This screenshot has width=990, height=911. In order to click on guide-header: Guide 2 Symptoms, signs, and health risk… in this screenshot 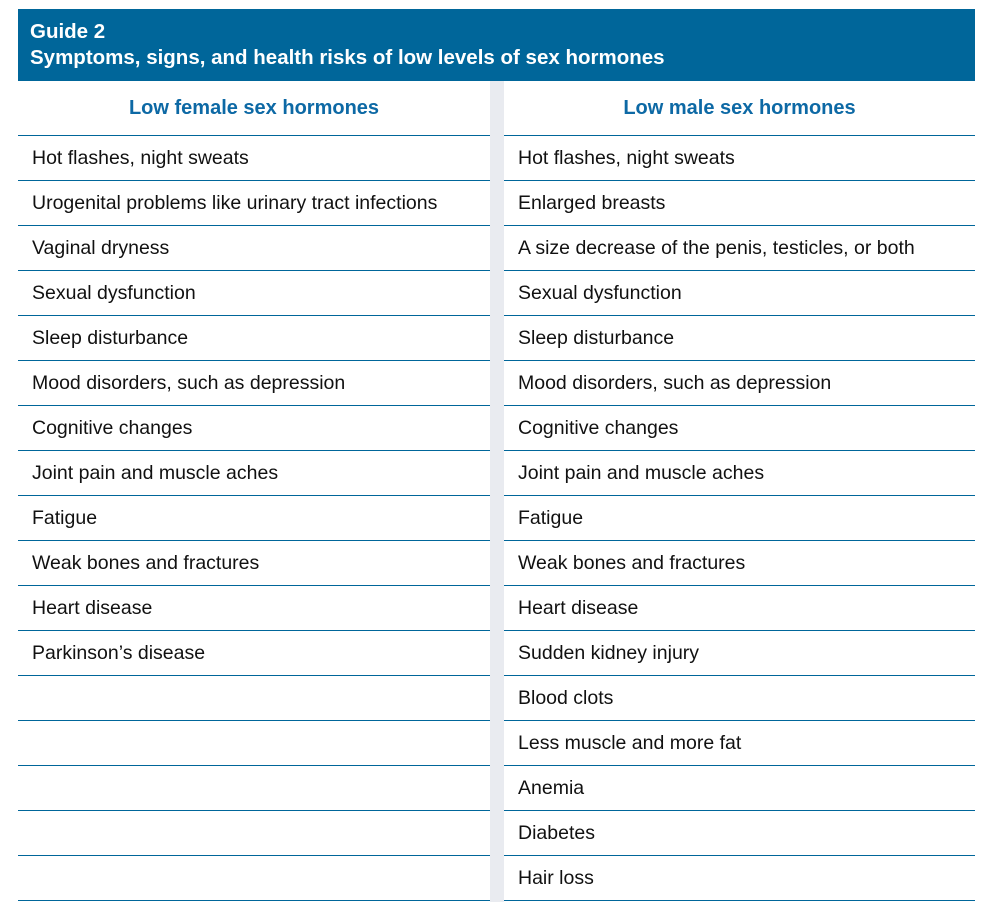, I will do `click(496, 45)`.